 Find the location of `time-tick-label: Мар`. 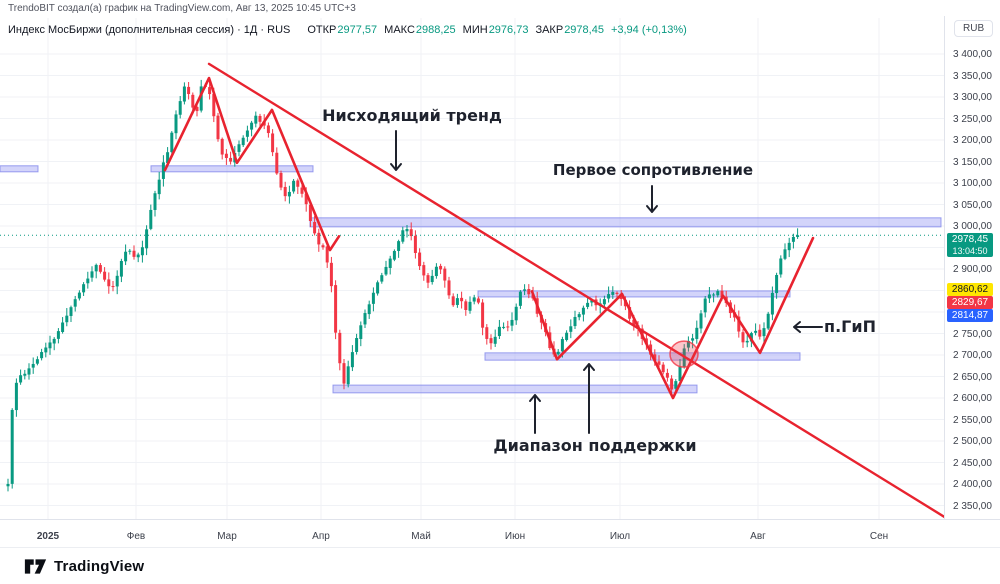

time-tick-label: Мар is located at coordinates (227, 536).